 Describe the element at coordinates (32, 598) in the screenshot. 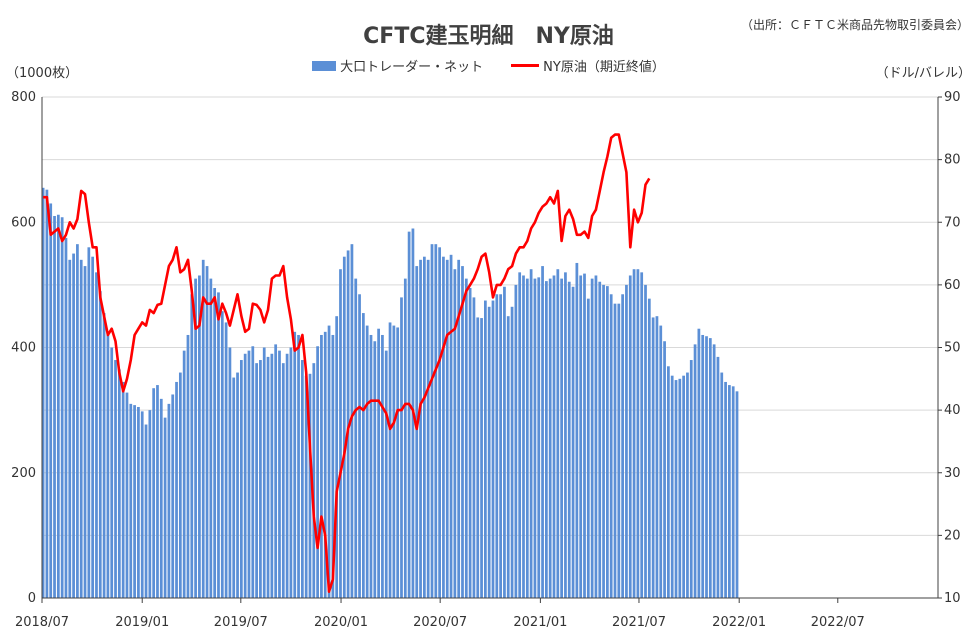

I see `y-left-tick-label: 0` at that location.